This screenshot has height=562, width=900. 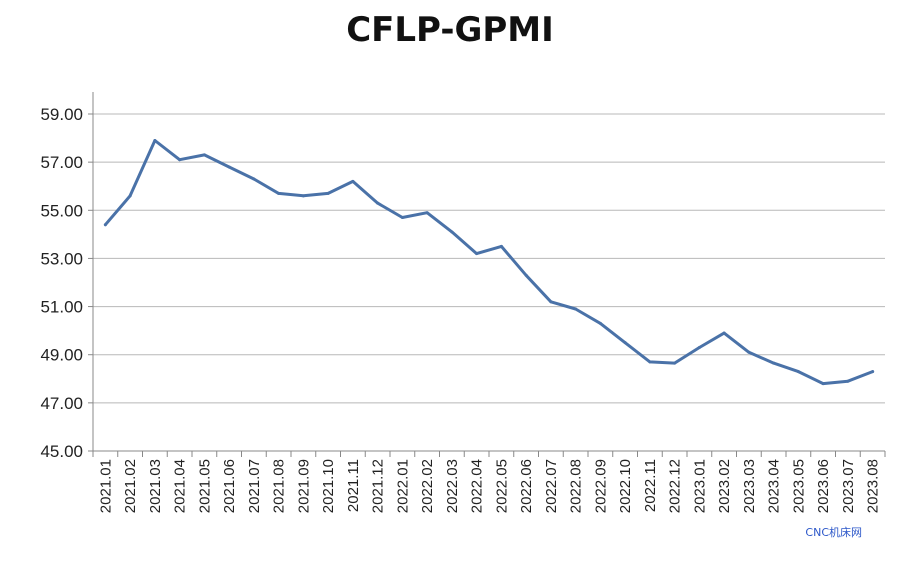 I want to click on y-tick-label: 59.00, so click(x=61, y=114).